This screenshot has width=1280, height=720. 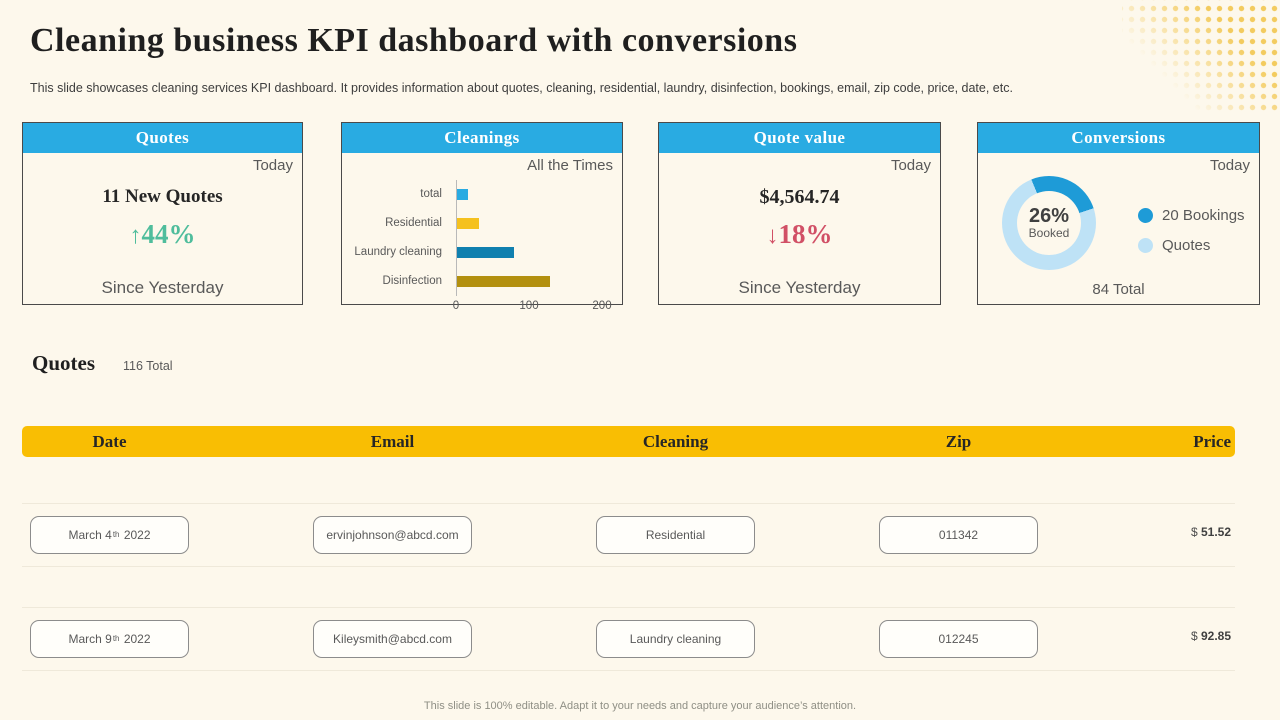 I want to click on card-title-conversions: Conversions, so click(x=1118, y=138).